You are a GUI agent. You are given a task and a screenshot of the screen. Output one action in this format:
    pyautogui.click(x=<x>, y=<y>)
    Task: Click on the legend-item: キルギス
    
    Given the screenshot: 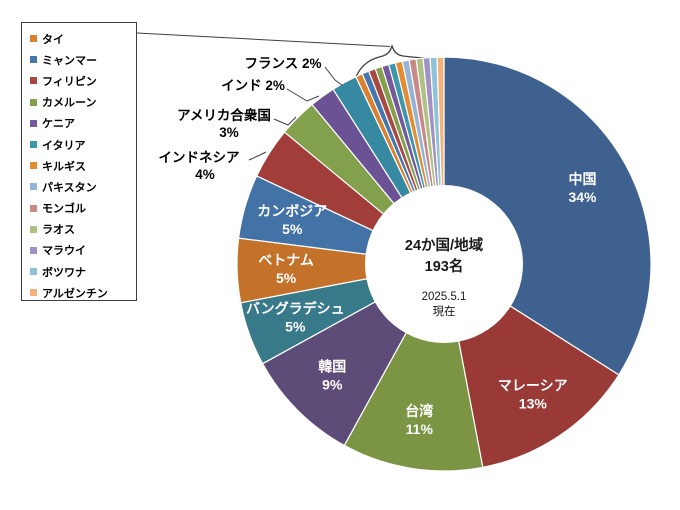 What is the action you would take?
    pyautogui.click(x=83, y=165)
    